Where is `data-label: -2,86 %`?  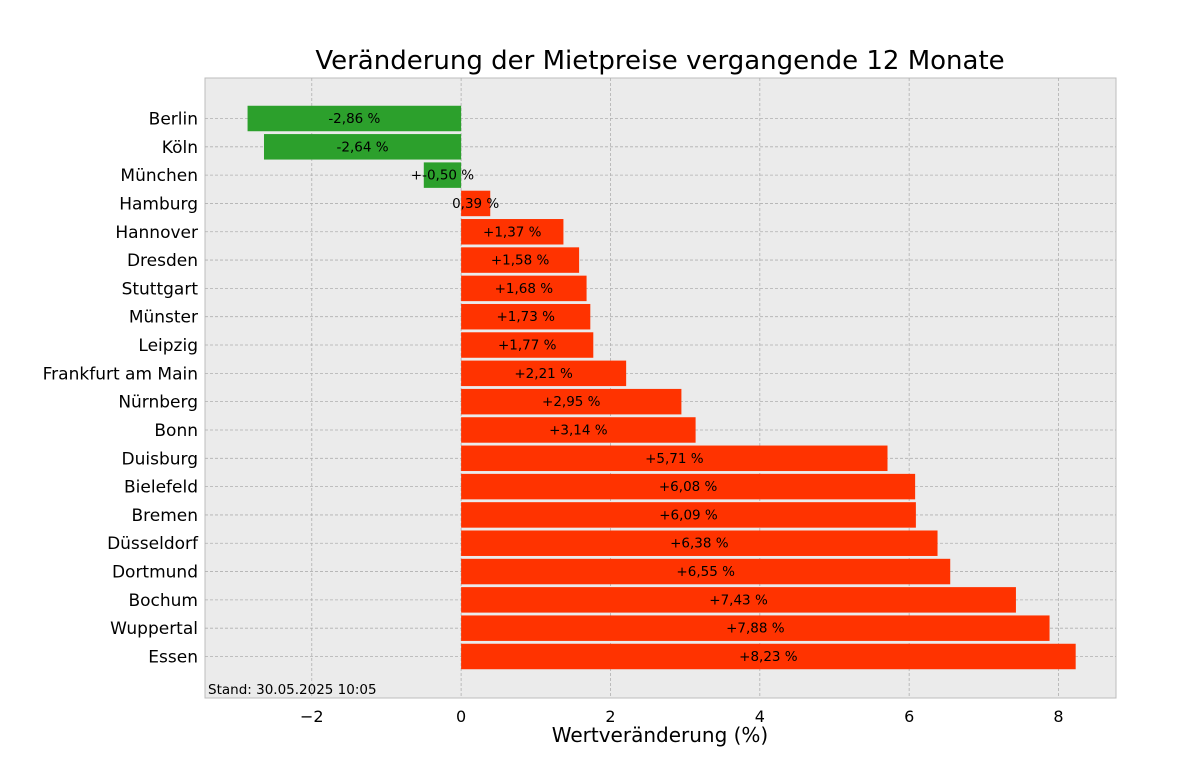 data-label: -2,86 % is located at coordinates (354, 119).